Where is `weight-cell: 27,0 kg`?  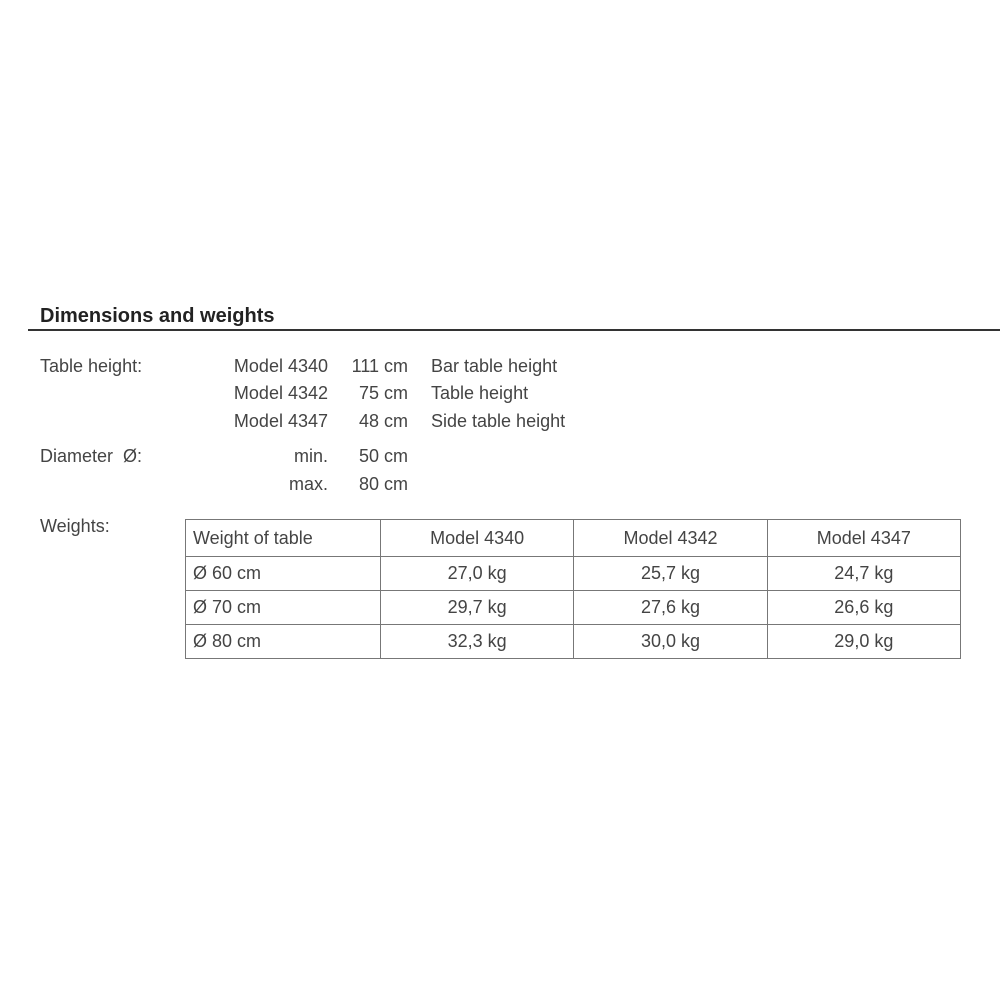
weight-cell: 27,0 kg is located at coordinates (477, 573).